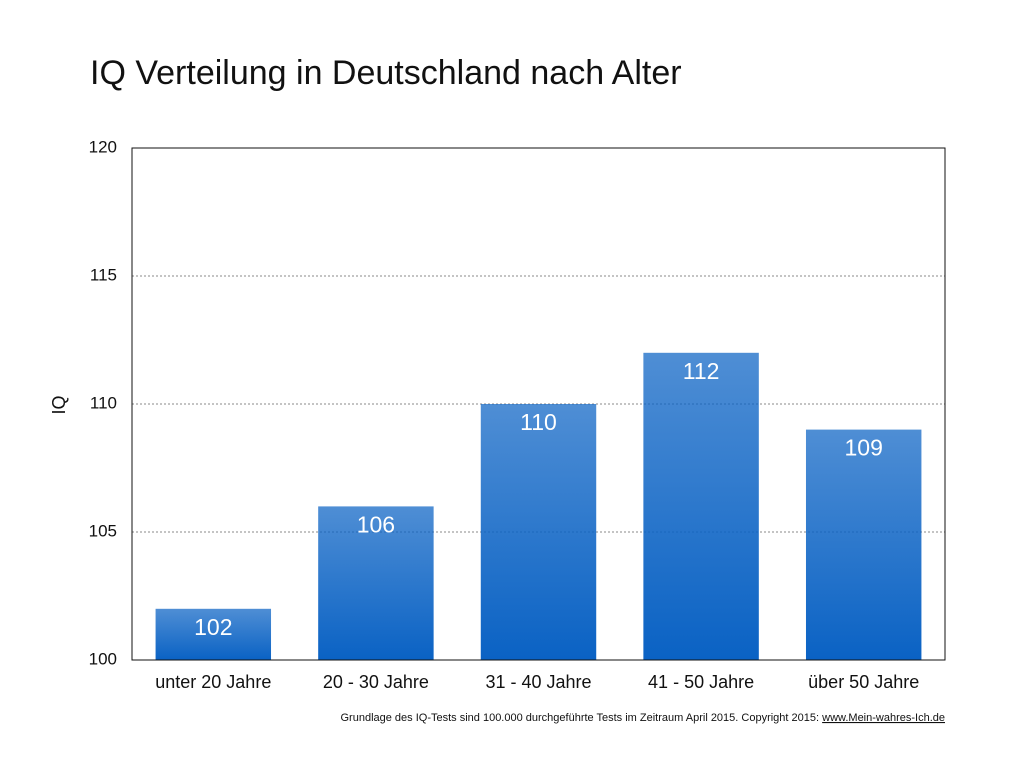 The width and height of the screenshot is (1024, 768). Describe the element at coordinates (864, 448) in the screenshot. I see `value-label: 109` at that location.